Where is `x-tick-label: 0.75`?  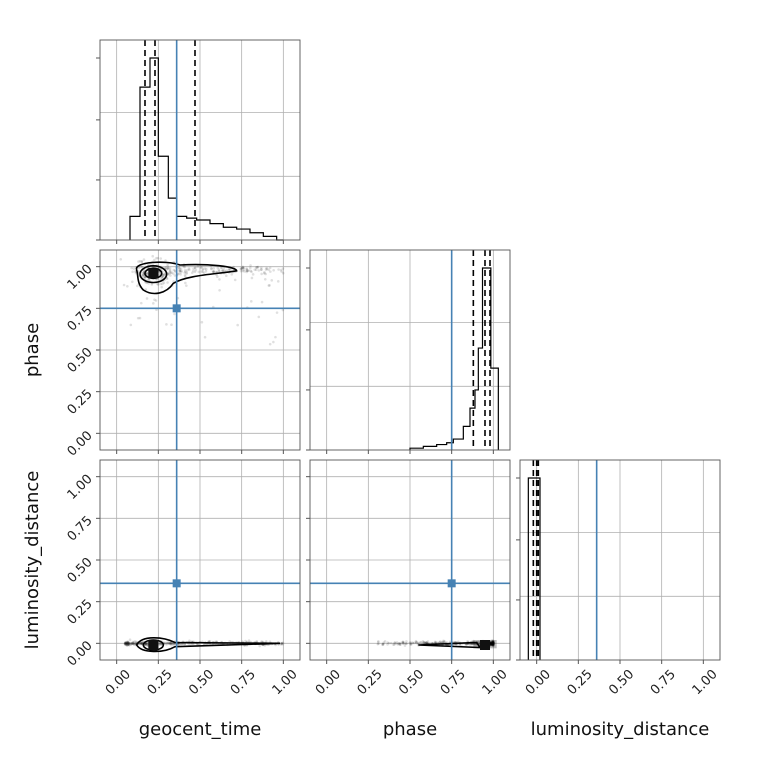 x-tick-label: 0.75 is located at coordinates (243, 682).